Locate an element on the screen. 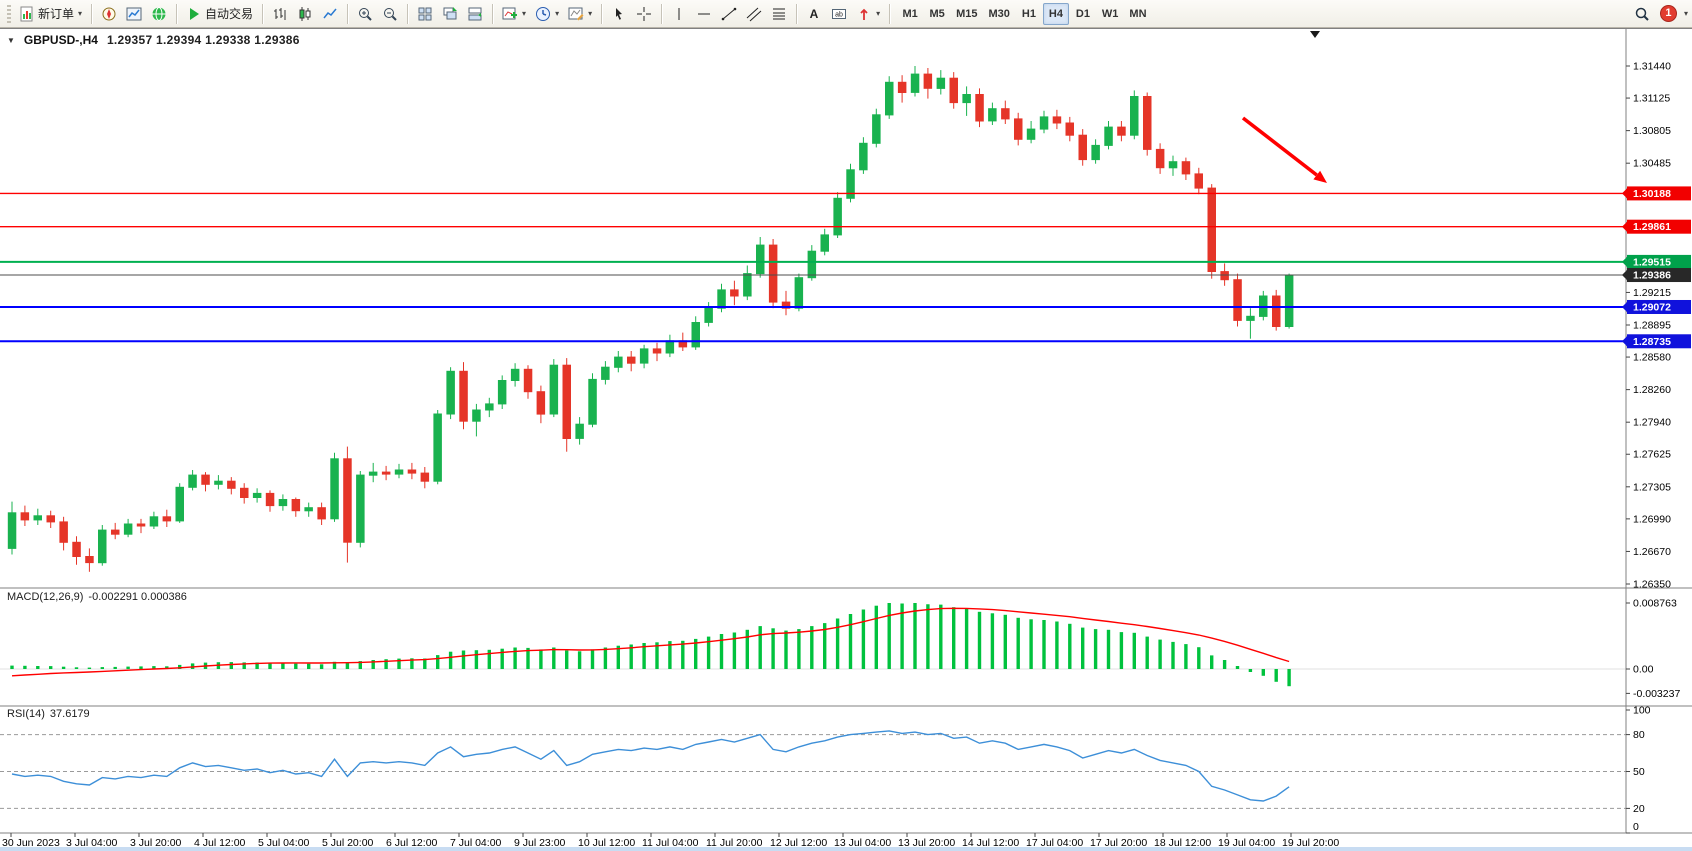  time-axis-label: 3 Jul 04:00 is located at coordinates (92, 843).